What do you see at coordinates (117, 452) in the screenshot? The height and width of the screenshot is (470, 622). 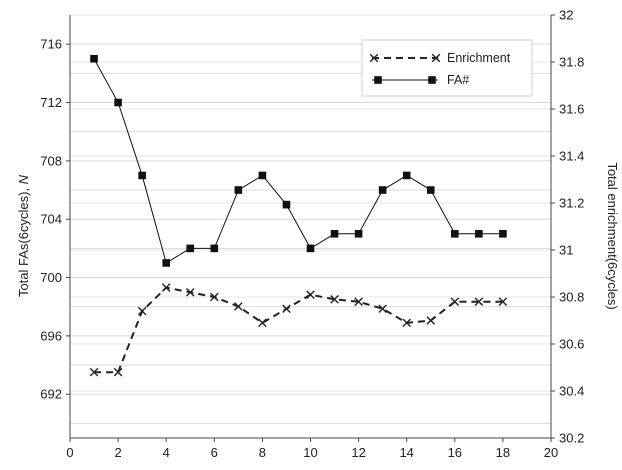 I see `x-tick-label: 2` at bounding box center [117, 452].